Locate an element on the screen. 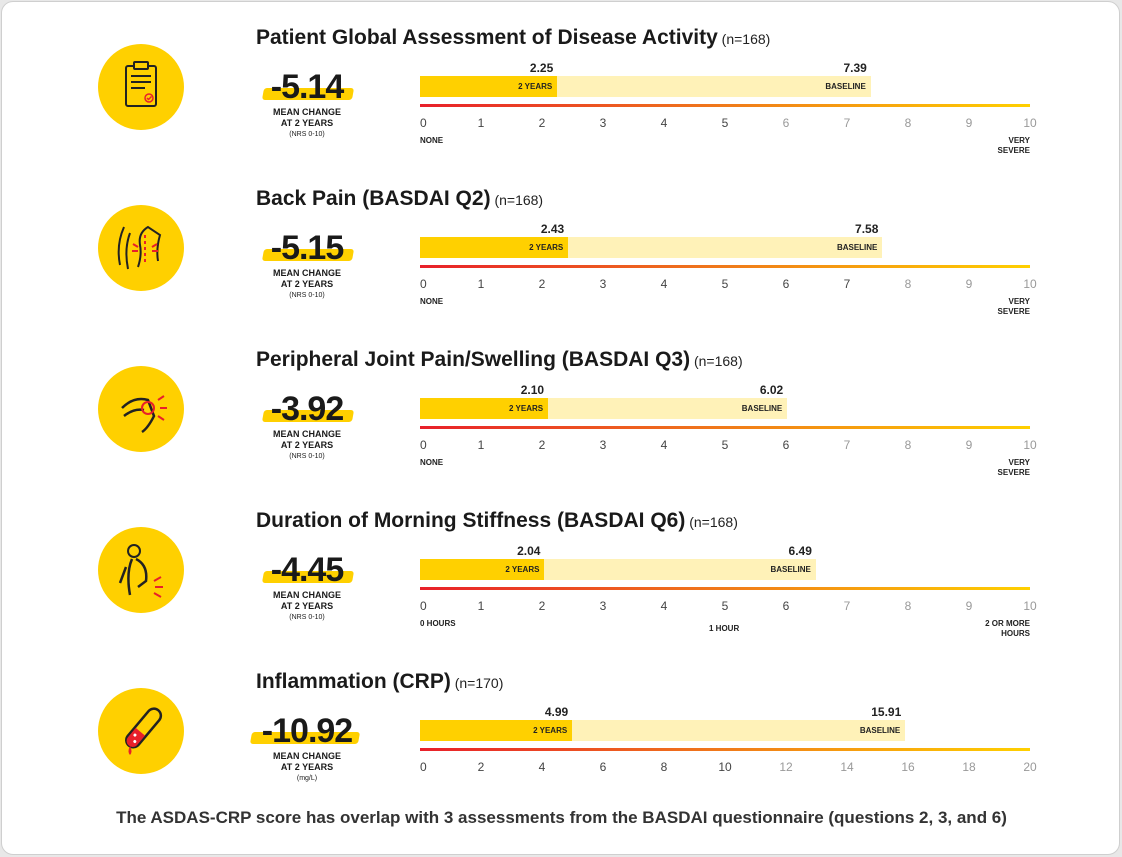 The height and width of the screenshot is (857, 1122). two-years-value: 4.99 is located at coordinates (556, 712).